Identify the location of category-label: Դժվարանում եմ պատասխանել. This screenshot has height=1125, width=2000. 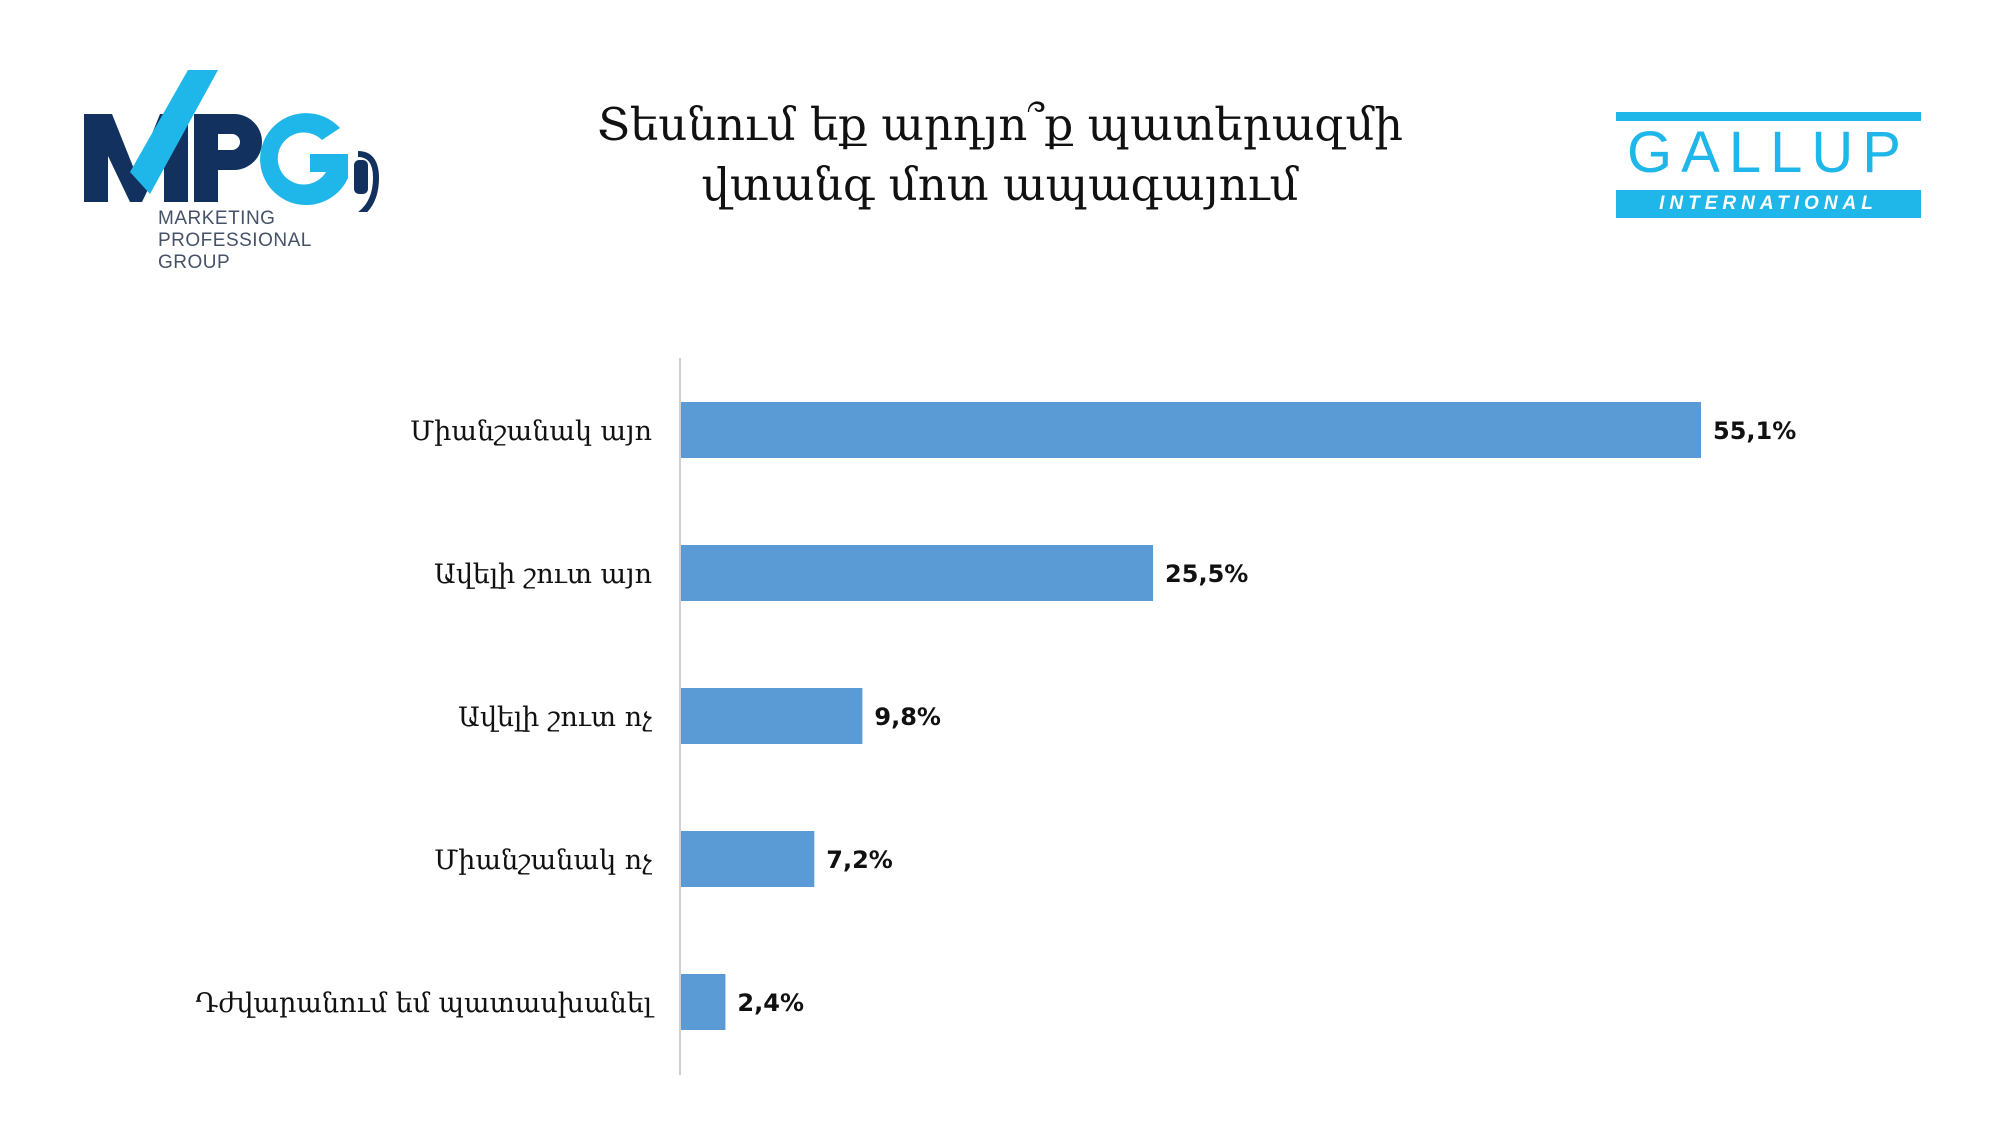
(424, 1003).